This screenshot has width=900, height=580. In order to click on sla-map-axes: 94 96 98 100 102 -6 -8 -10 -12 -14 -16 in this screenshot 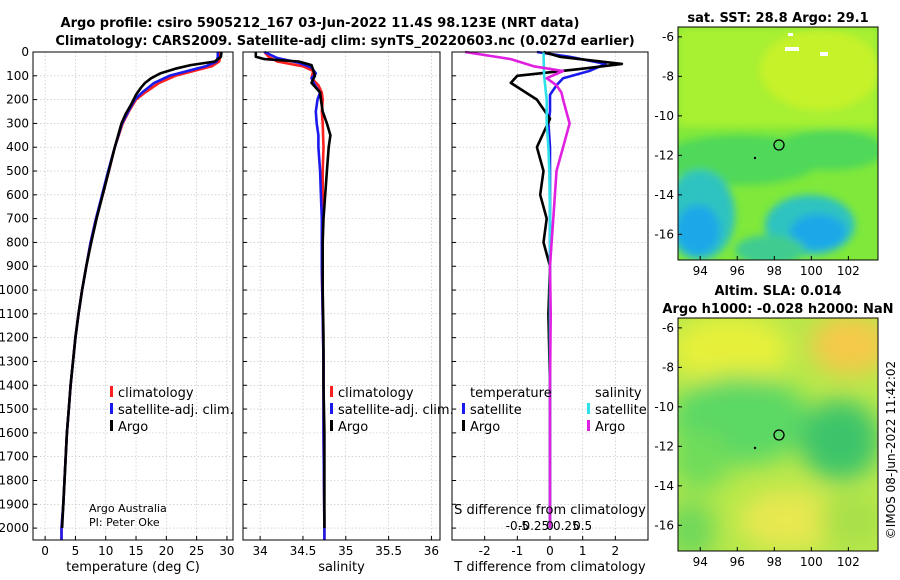, I will do `click(756, 445)`.